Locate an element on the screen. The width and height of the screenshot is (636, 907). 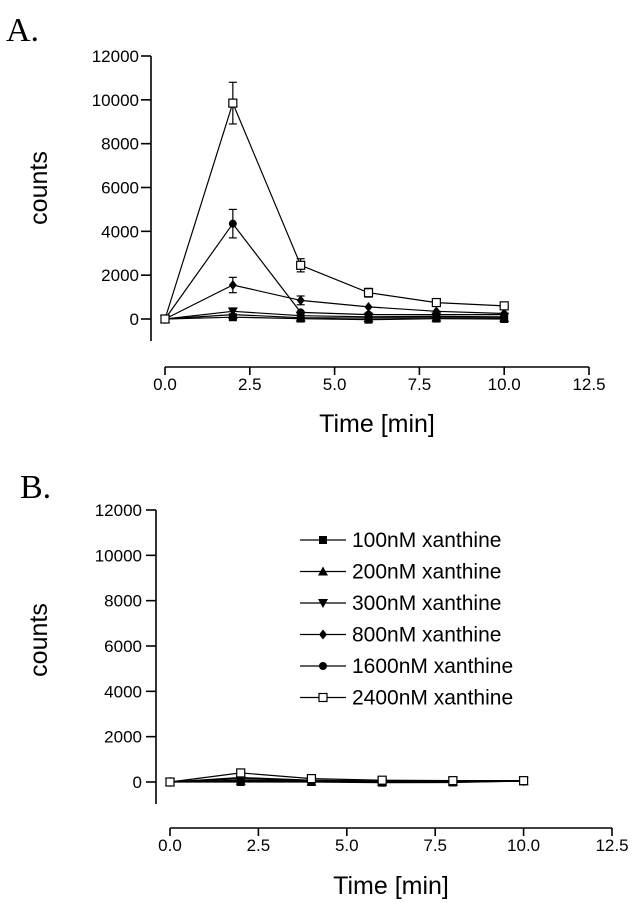
panel-b-x-axis-title: Time [min] is located at coordinates (391, 886).